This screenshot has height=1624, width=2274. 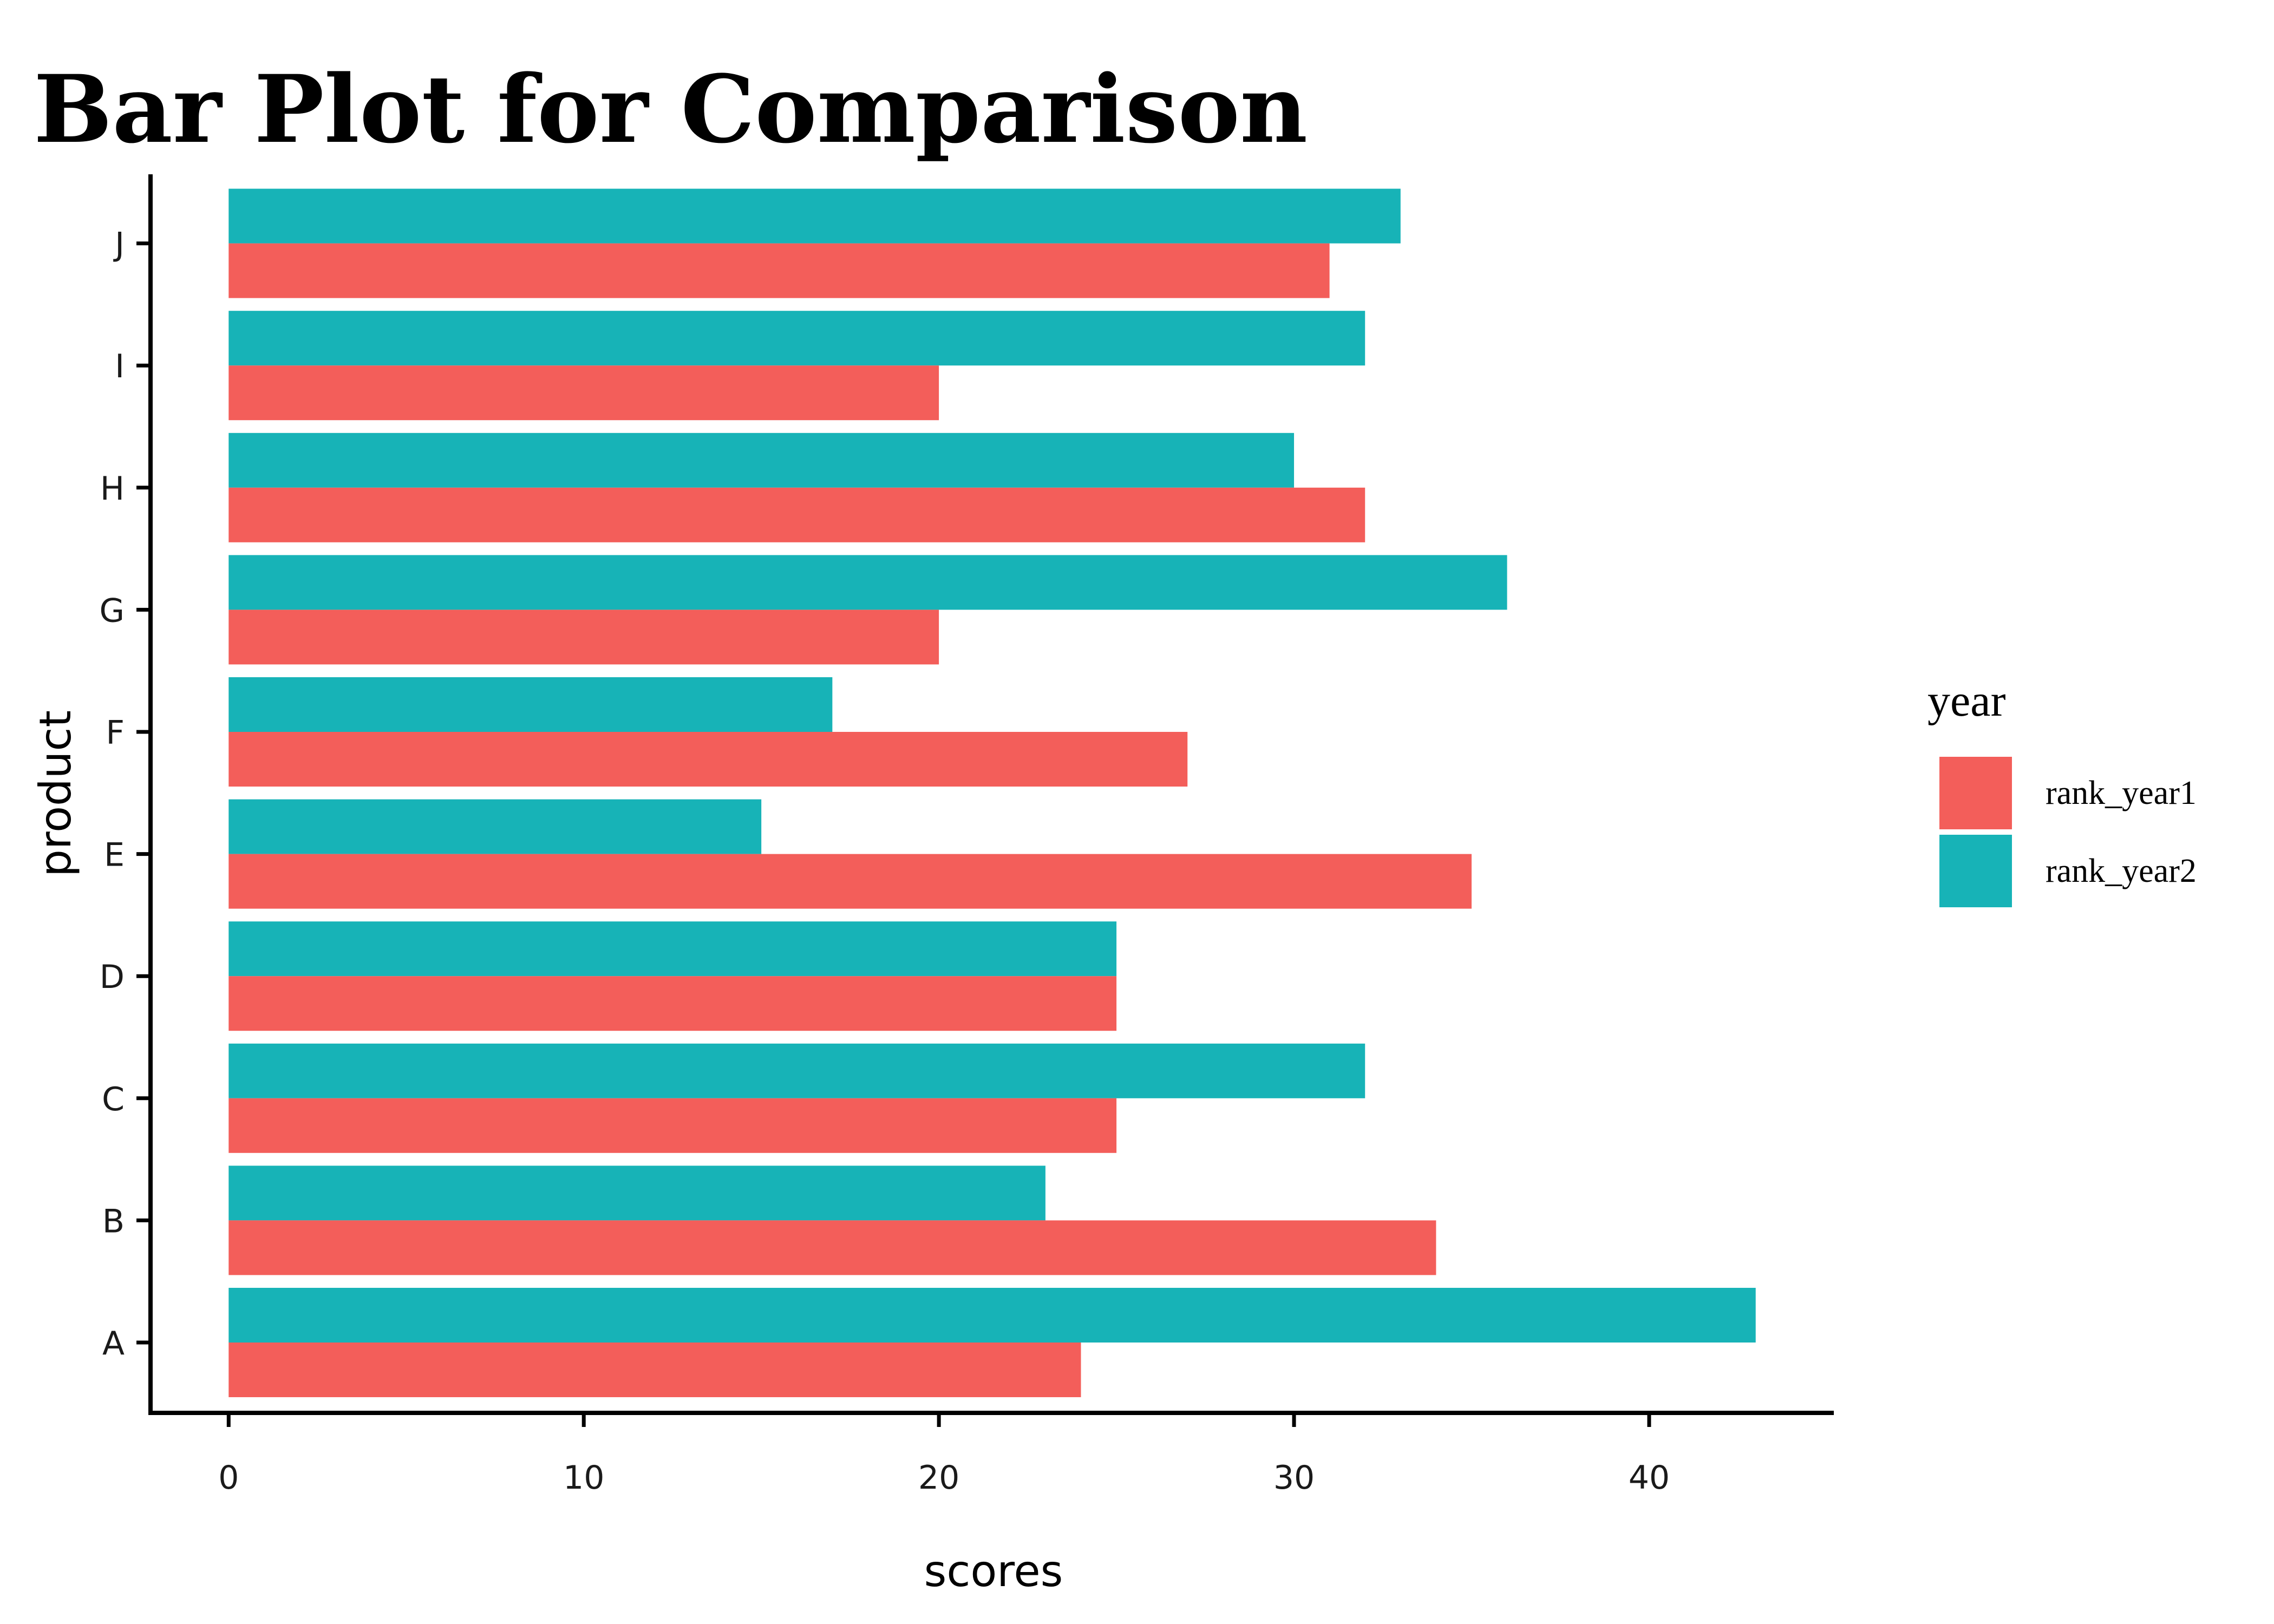 What do you see at coordinates (1650, 1478) in the screenshot?
I see `x-tick-label: 40` at bounding box center [1650, 1478].